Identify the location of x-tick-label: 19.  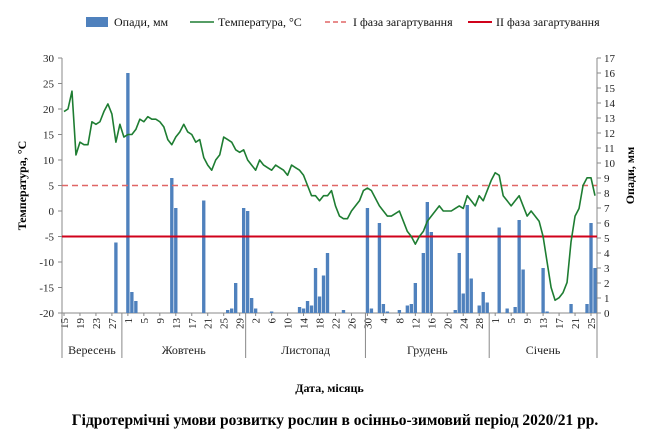
(81, 324).